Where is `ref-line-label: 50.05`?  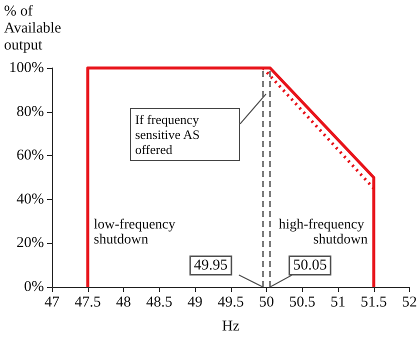 ref-line-label: 50.05 is located at coordinates (310, 266).